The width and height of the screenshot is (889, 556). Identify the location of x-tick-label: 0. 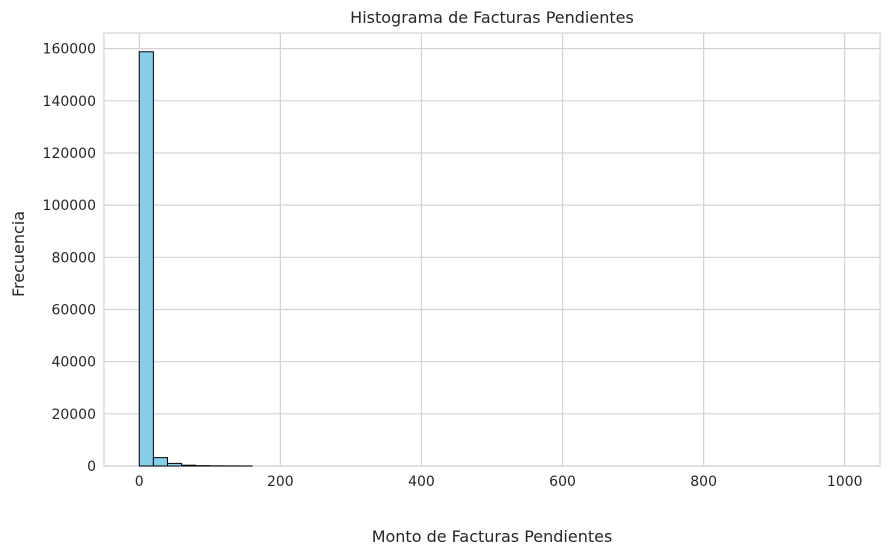
(139, 482).